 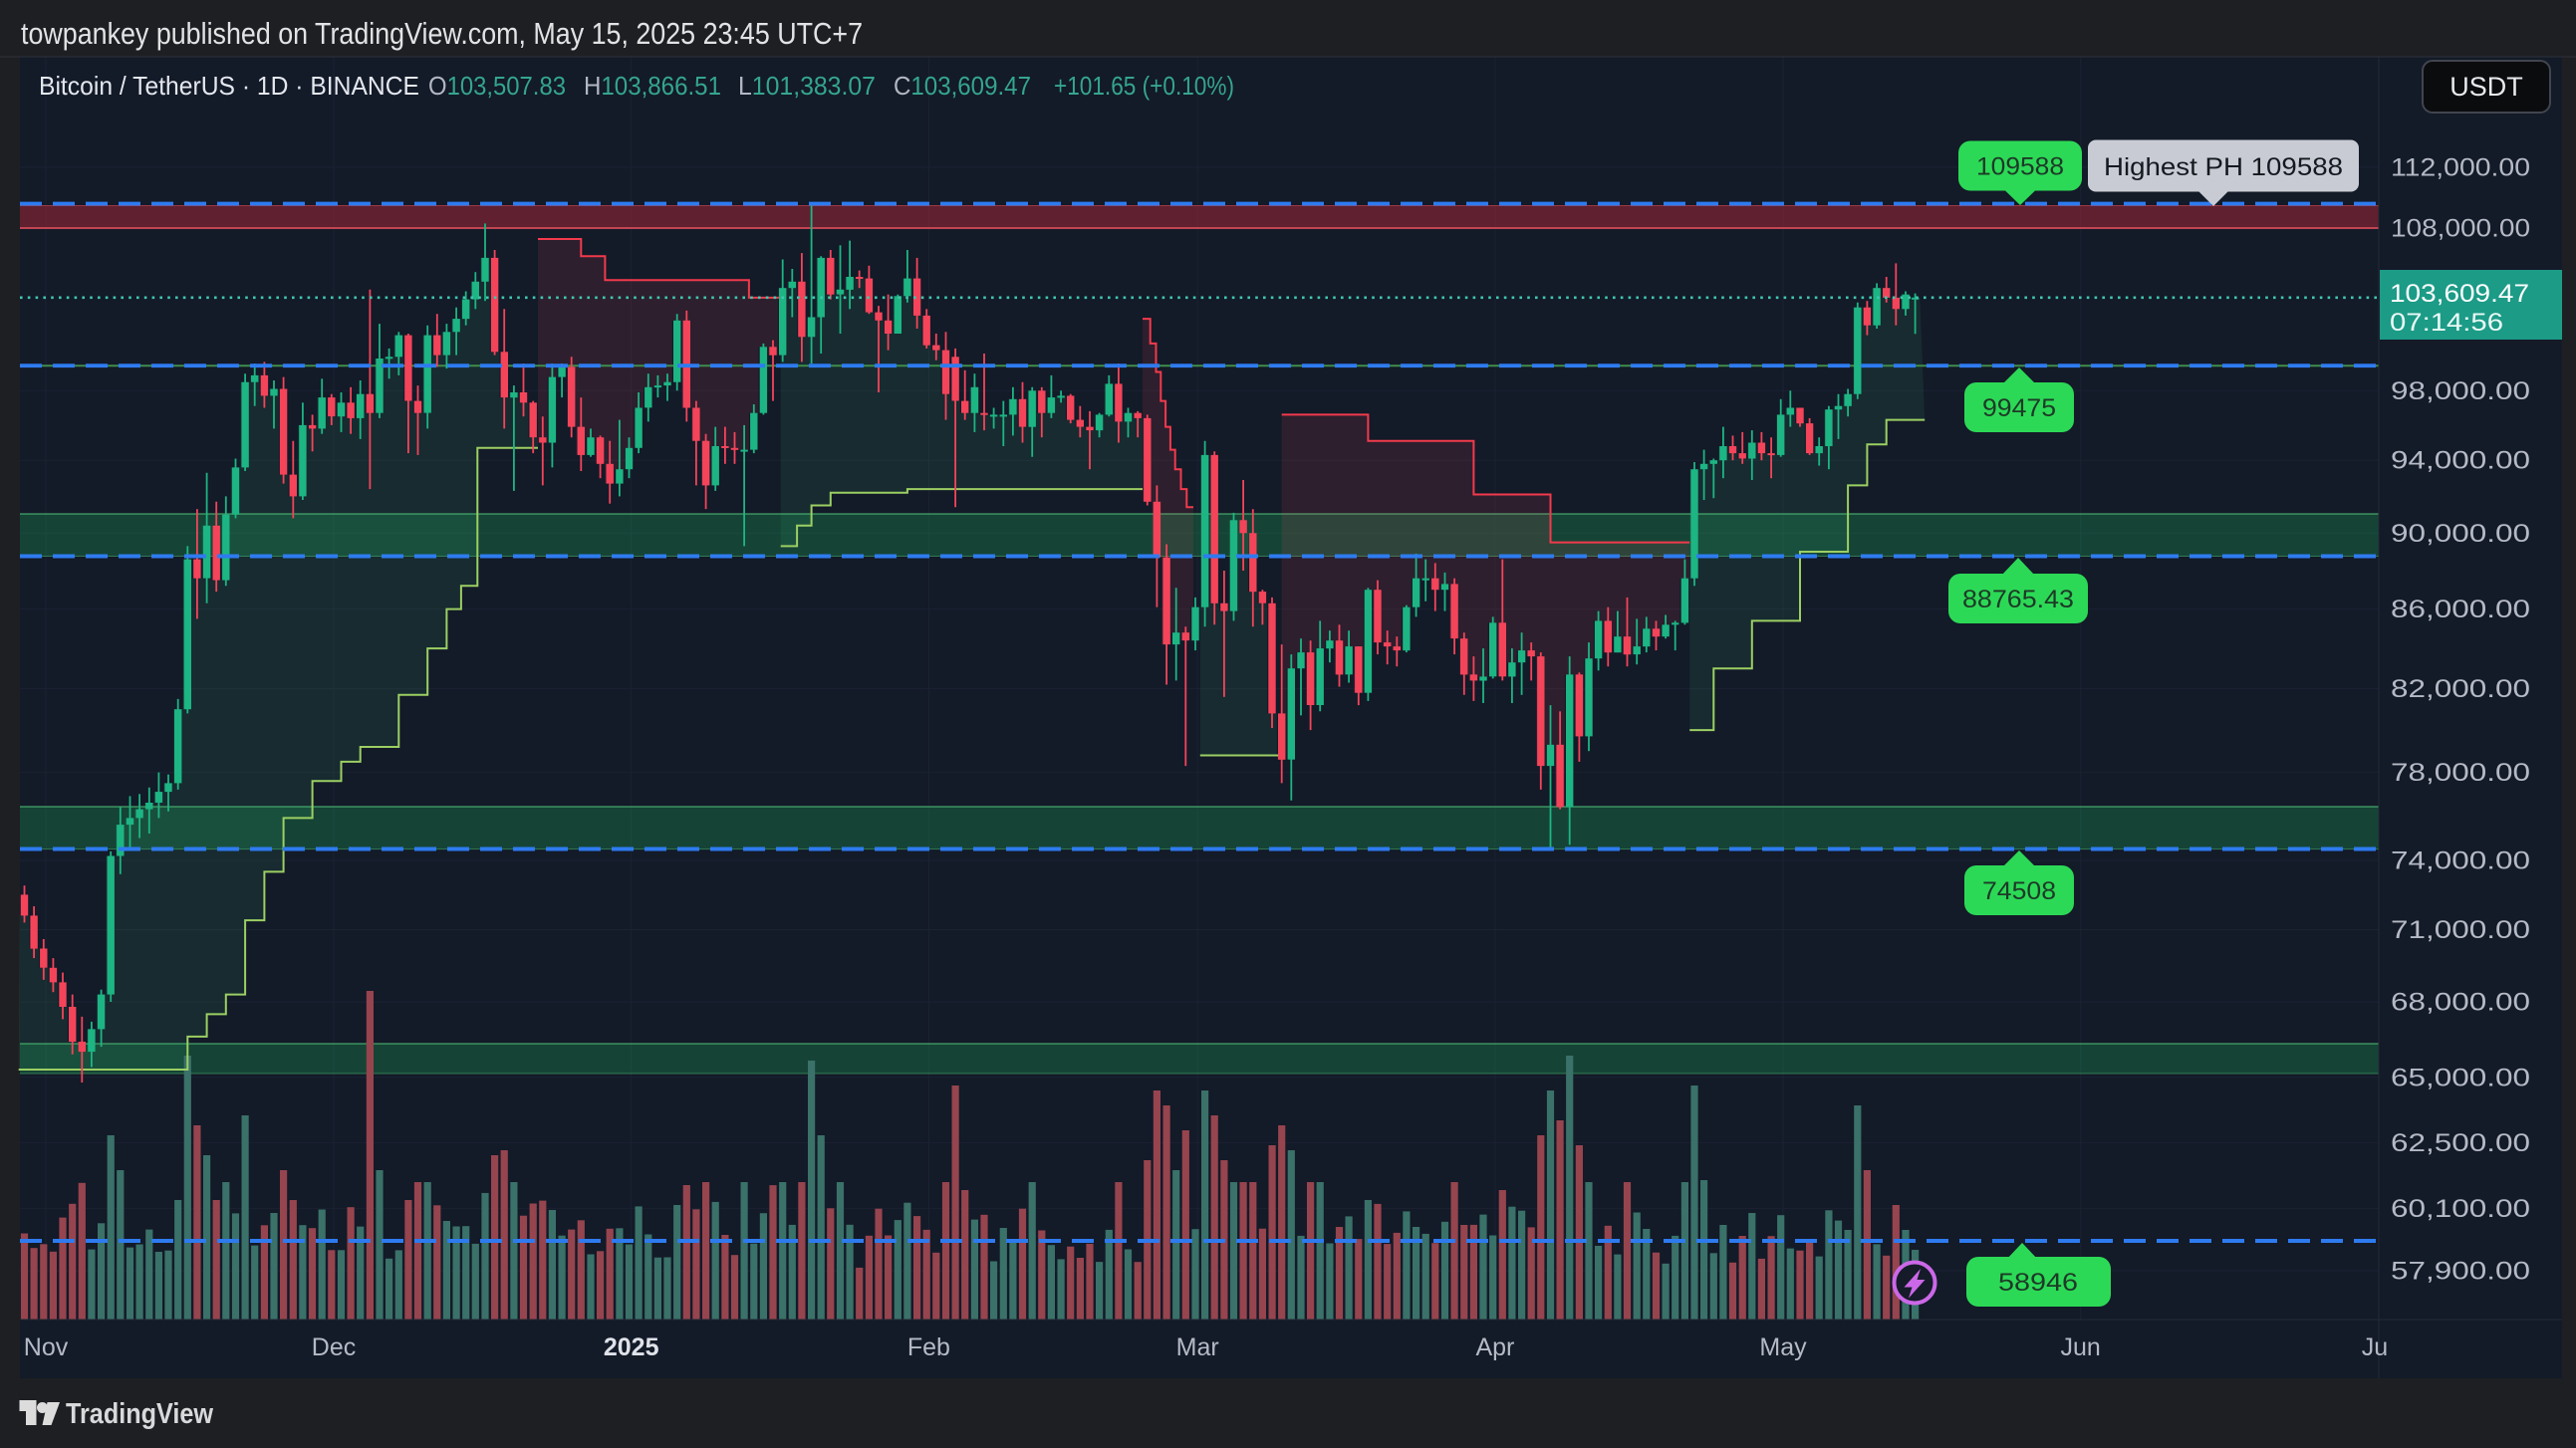 I want to click on svg-text: 74,000.00, so click(x=2460, y=861).